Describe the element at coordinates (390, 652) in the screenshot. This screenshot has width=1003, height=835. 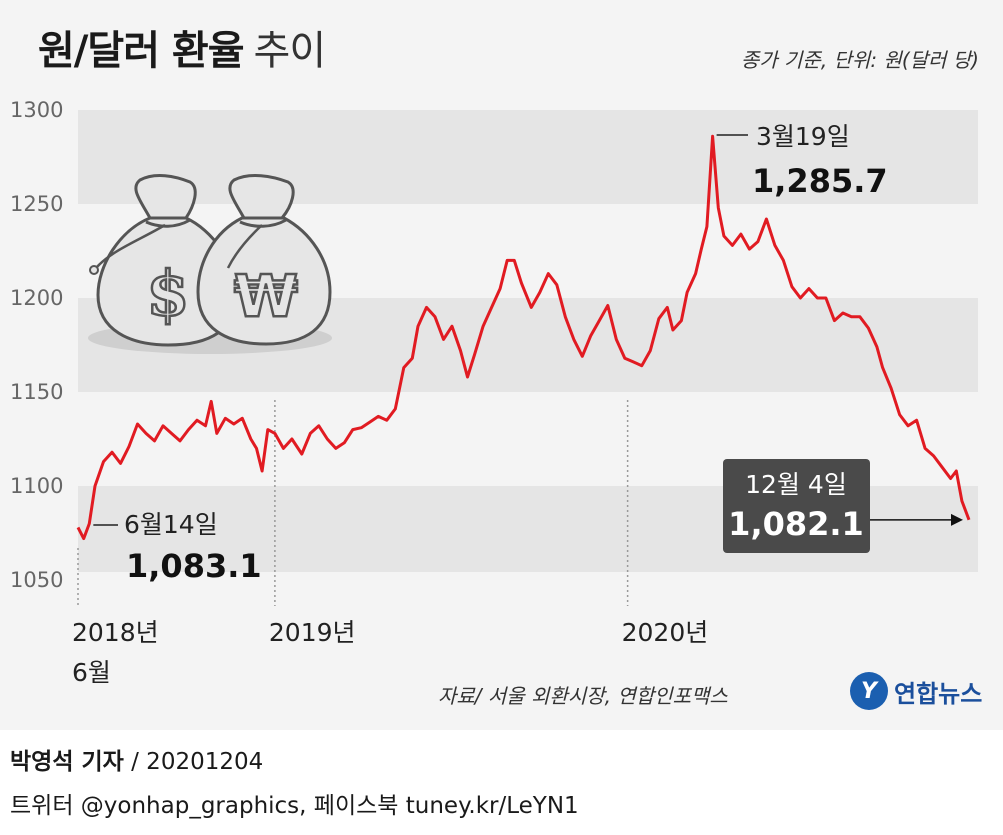
I see `x-axis-ticks: 2018년 6월 2019년 2020년` at that location.